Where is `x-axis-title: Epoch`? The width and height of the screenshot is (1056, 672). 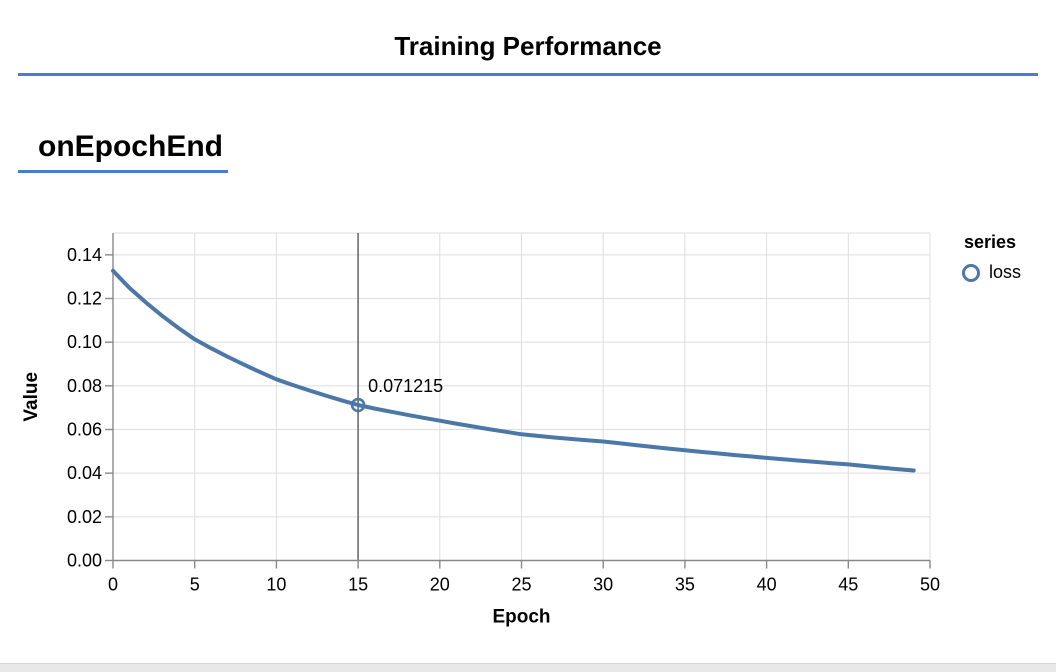 x-axis-title: Epoch is located at coordinates (521, 617).